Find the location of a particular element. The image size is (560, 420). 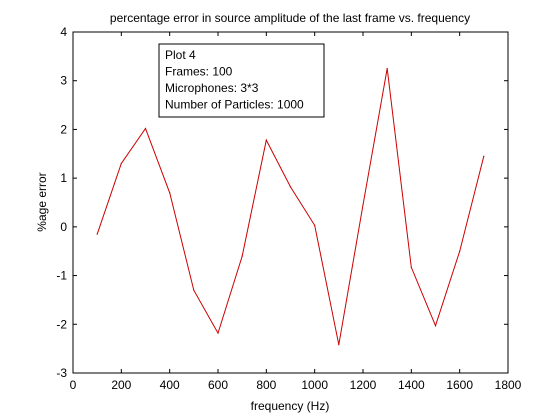

x-tick-label: 0 is located at coordinates (73, 385).